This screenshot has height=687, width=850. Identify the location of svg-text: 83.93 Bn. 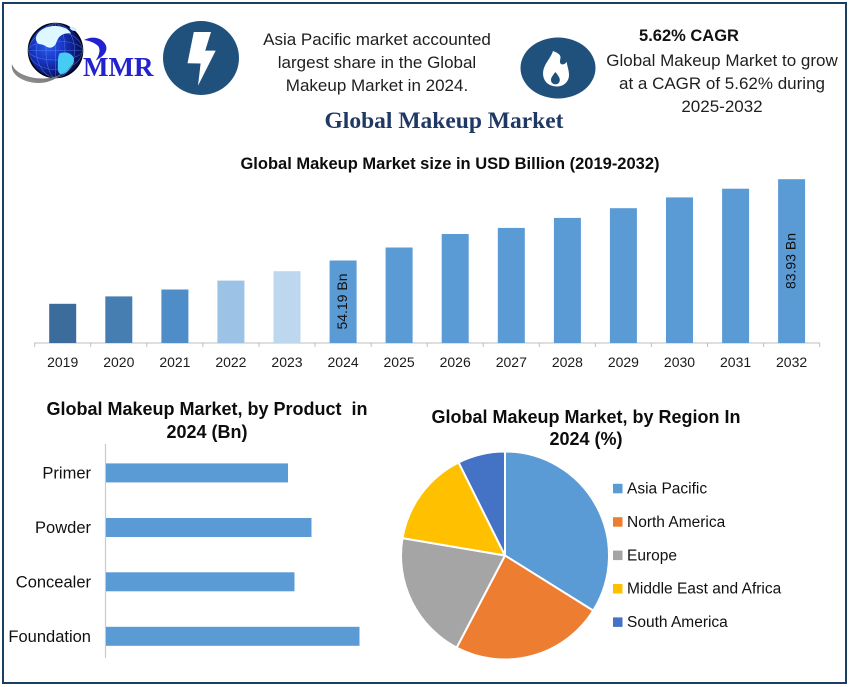
(790, 261).